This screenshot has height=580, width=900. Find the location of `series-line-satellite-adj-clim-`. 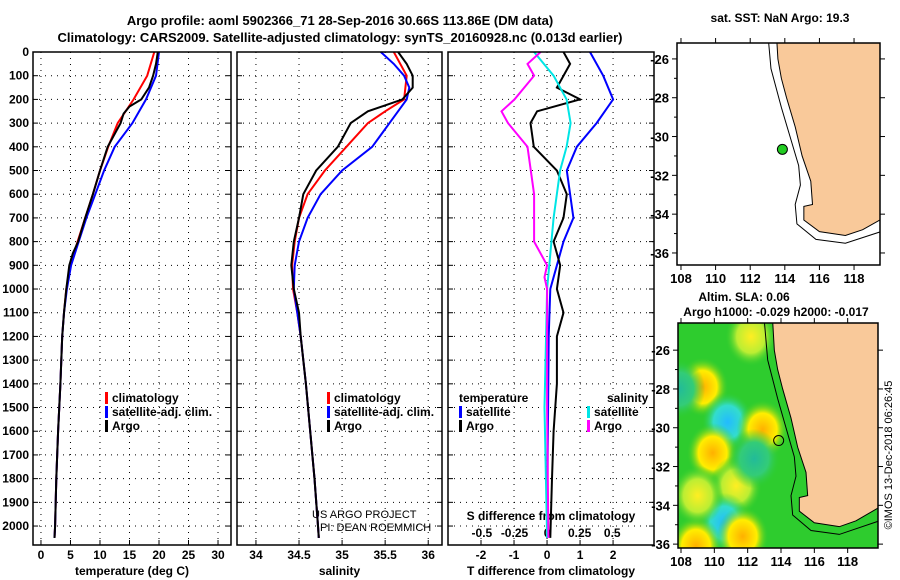

series-line-satellite-adj-clim- is located at coordinates (351, 294).